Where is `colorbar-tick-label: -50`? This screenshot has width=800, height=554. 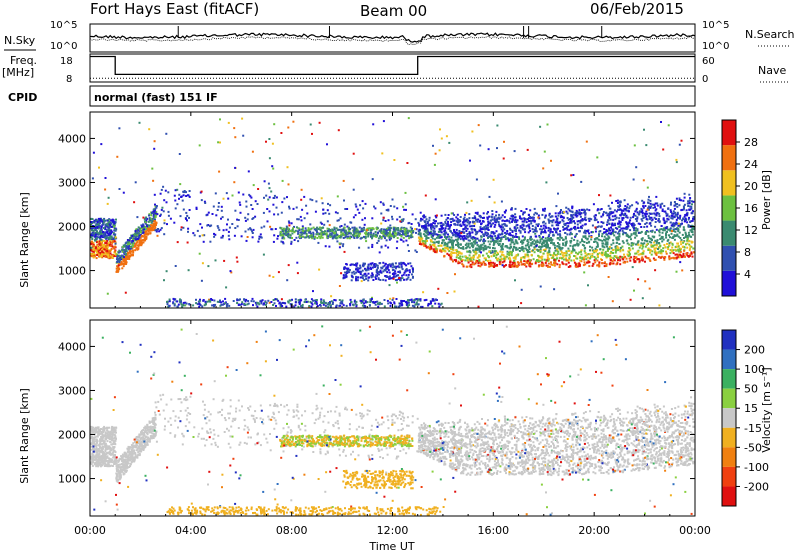 colorbar-tick-label: -50 is located at coordinates (753, 447).